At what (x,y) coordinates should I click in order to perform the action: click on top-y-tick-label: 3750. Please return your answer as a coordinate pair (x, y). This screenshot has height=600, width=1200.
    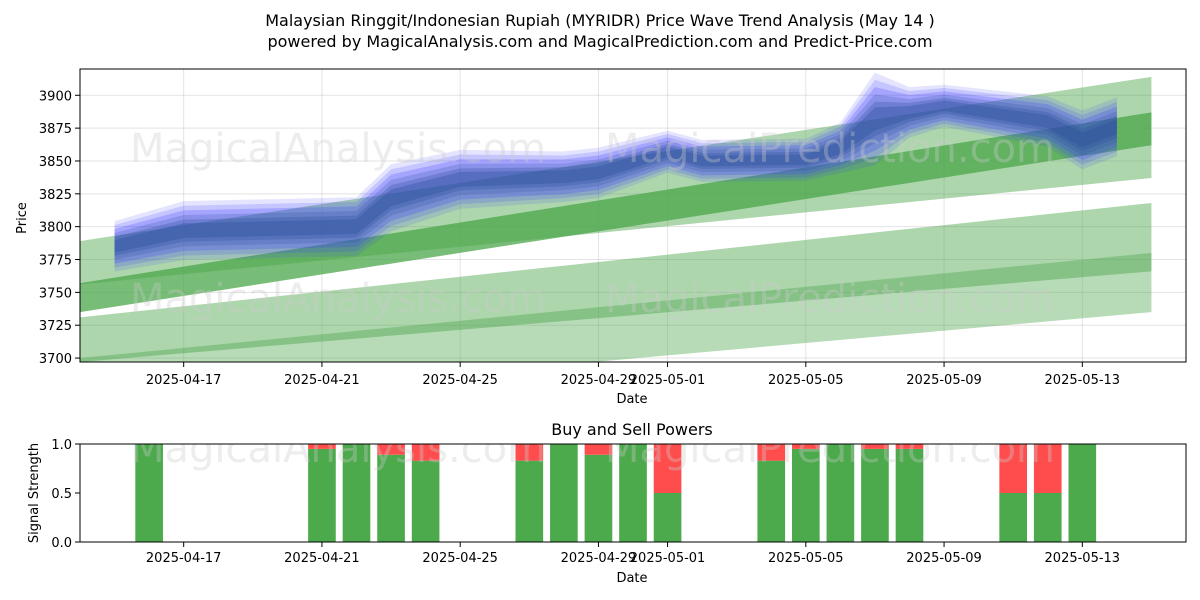
    Looking at the image, I should click on (55, 293).